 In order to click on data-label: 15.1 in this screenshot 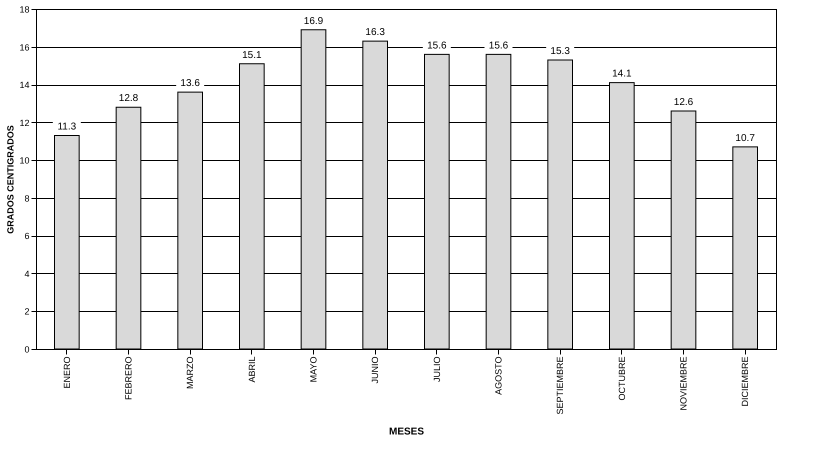, I will do `click(252, 55)`.